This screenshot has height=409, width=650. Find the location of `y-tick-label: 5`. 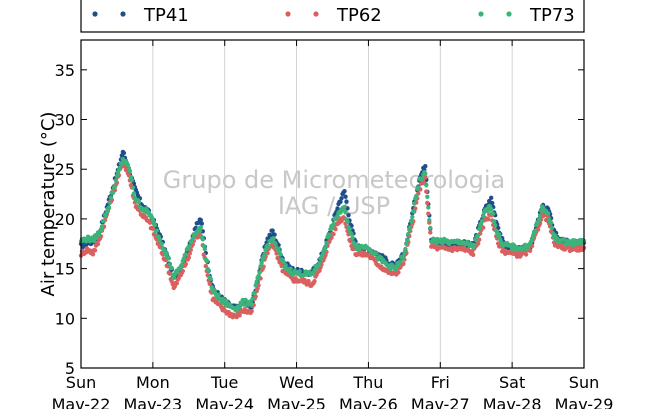

y-tick-label: 5 is located at coordinates (70, 368).